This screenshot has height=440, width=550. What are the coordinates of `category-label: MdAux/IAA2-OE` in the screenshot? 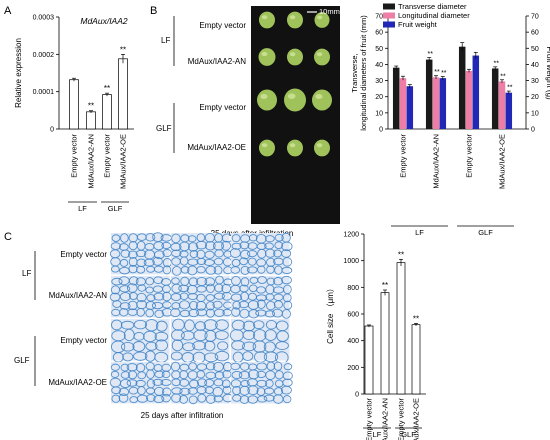 It's located at (502, 161).